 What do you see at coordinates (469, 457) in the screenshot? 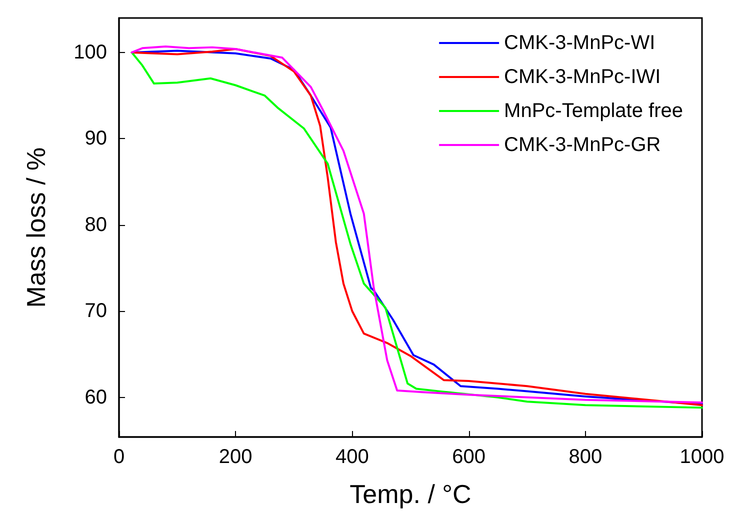
I see `x-tick-label: 600` at bounding box center [469, 457].